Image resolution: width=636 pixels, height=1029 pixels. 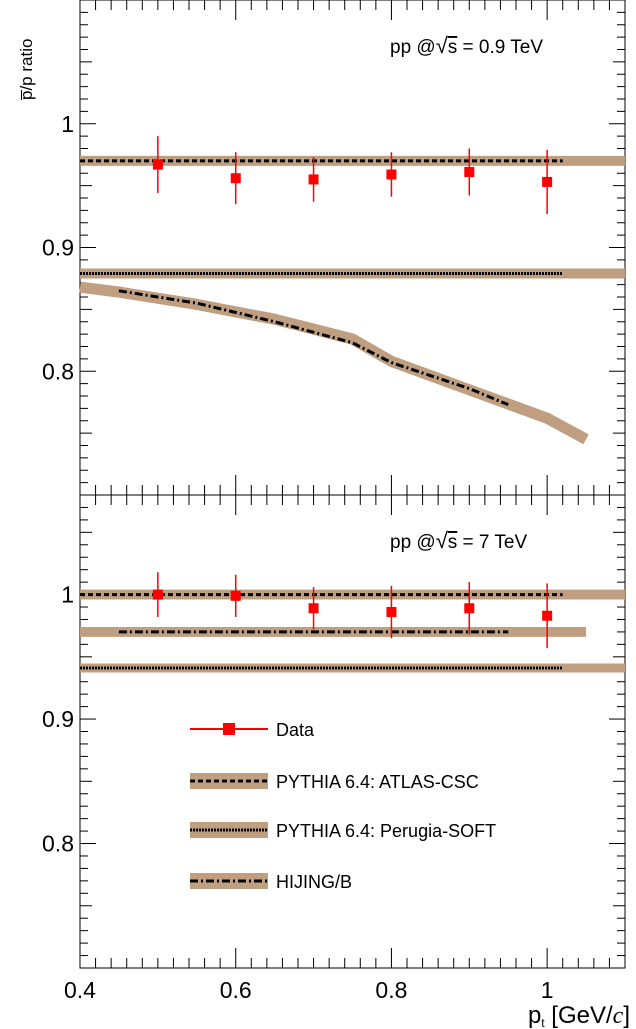 What do you see at coordinates (386, 831) in the screenshot?
I see `legend-label-perugia: PYTHIA 6.4: Perugia-SOFT` at bounding box center [386, 831].